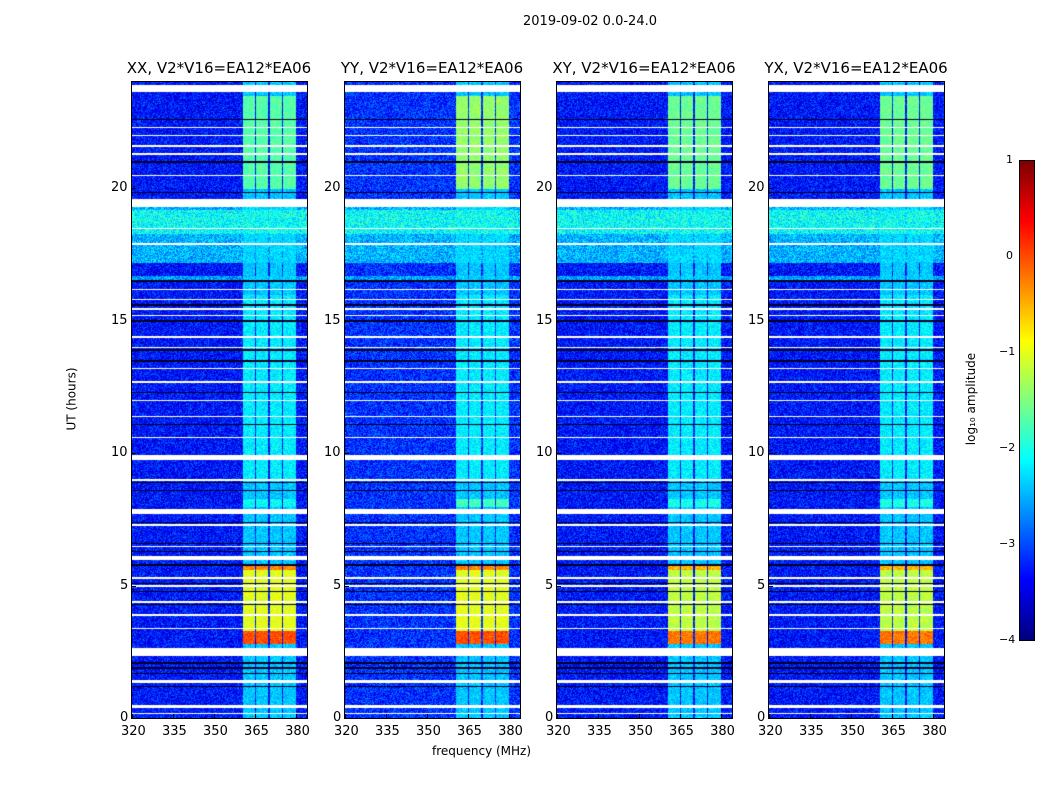 The width and height of the screenshot is (1050, 800). Describe the element at coordinates (1007, 639) in the screenshot. I see `colorbar-tick-label: −4` at that location.